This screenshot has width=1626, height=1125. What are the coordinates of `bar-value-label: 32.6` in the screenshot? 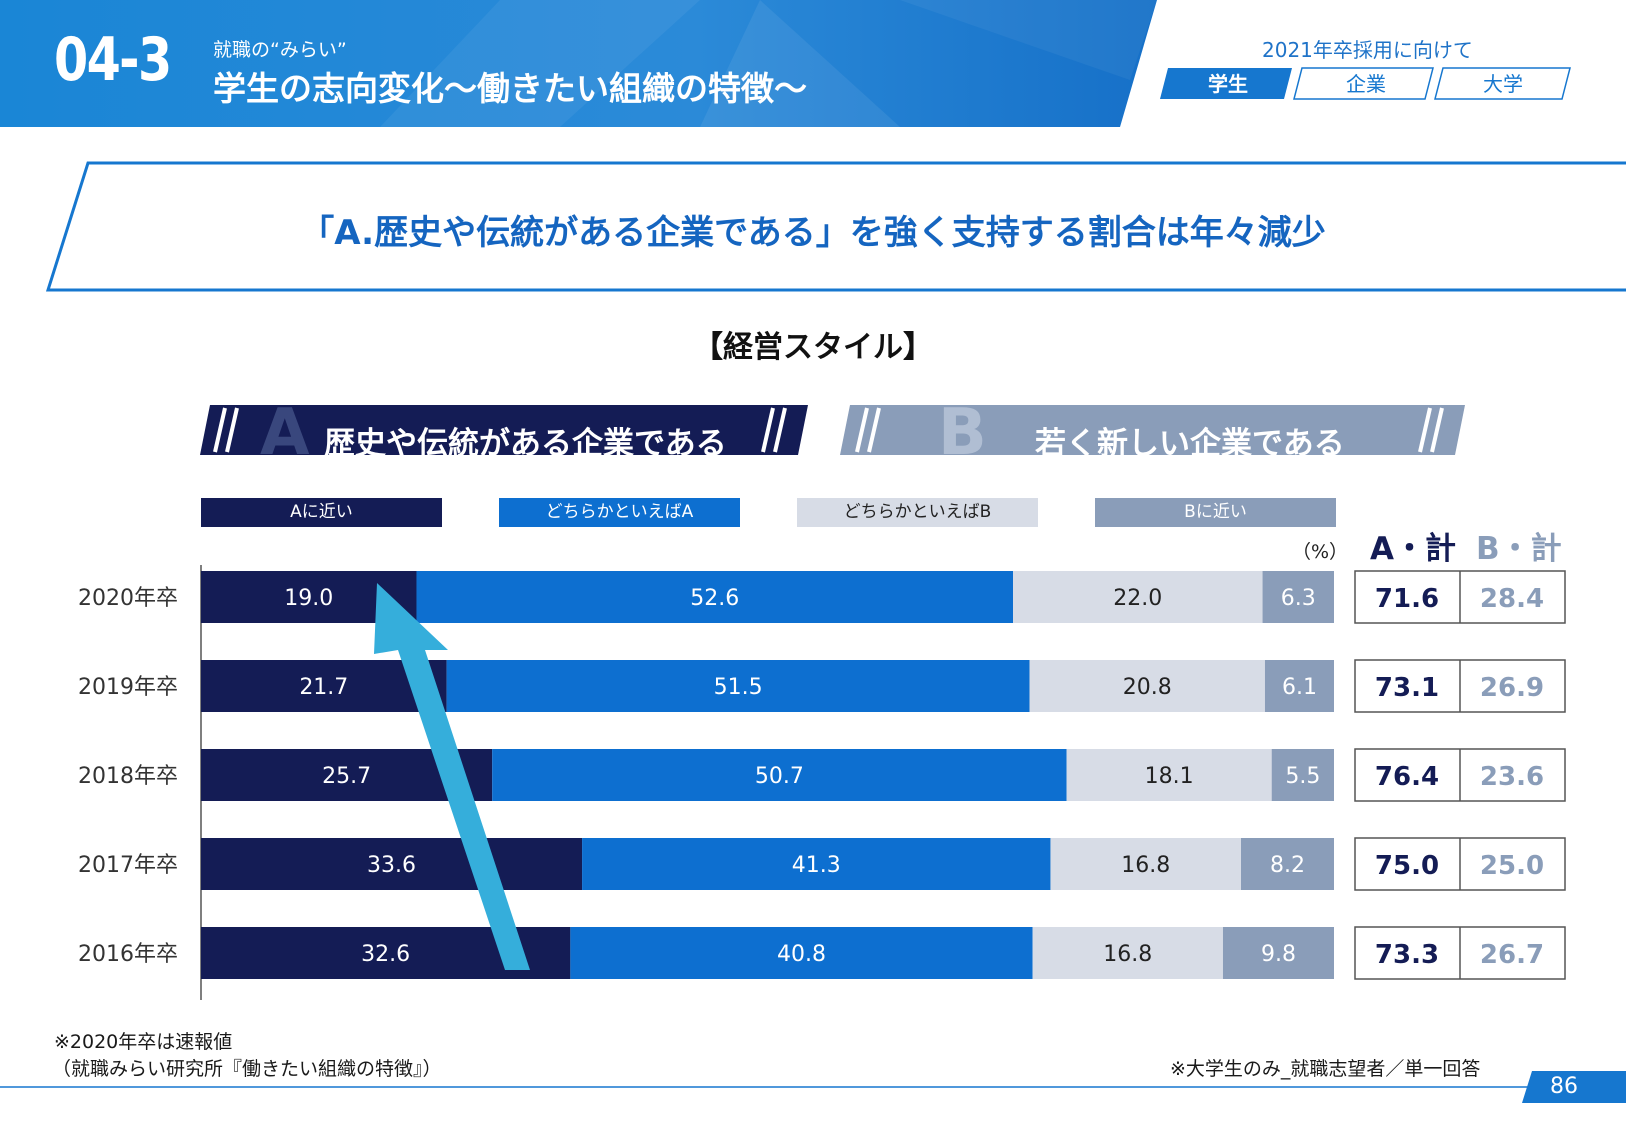 It's located at (385, 954).